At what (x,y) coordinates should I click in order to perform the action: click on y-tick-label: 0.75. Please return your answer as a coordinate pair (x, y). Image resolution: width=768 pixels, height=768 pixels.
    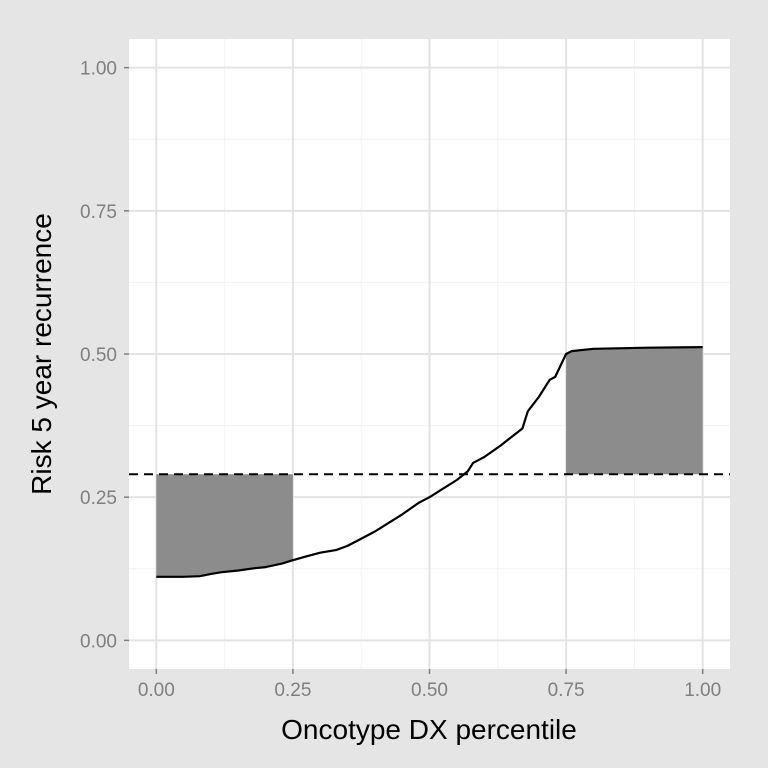
    Looking at the image, I should click on (98, 212).